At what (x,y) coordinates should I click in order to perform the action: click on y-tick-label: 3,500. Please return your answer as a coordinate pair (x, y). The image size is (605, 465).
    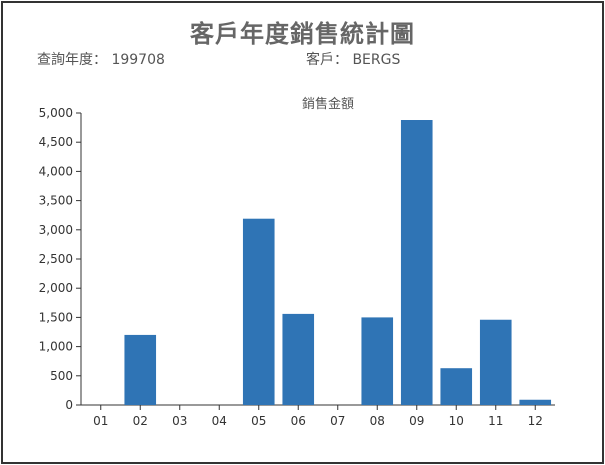
    Looking at the image, I should click on (56, 201).